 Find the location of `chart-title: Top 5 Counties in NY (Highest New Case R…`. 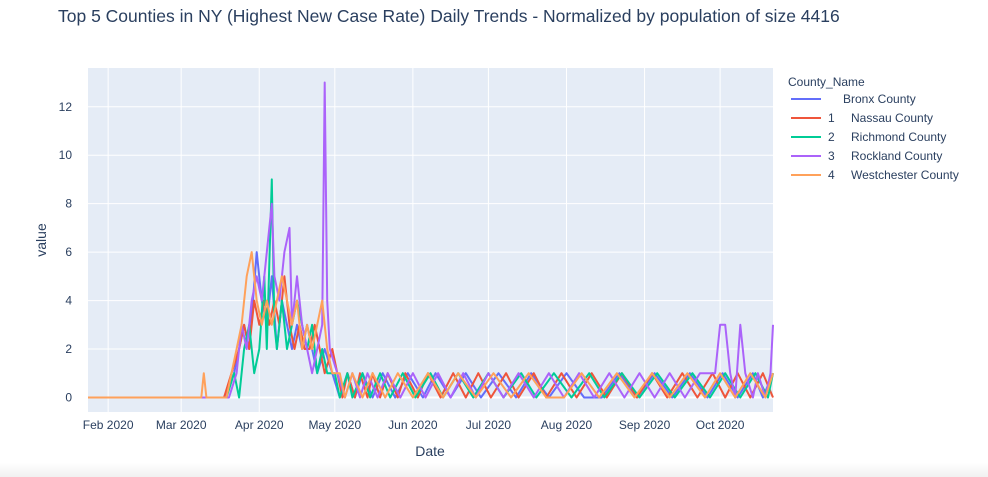

chart-title: Top 5 Counties in NY (Highest New Case R… is located at coordinates (449, 16).